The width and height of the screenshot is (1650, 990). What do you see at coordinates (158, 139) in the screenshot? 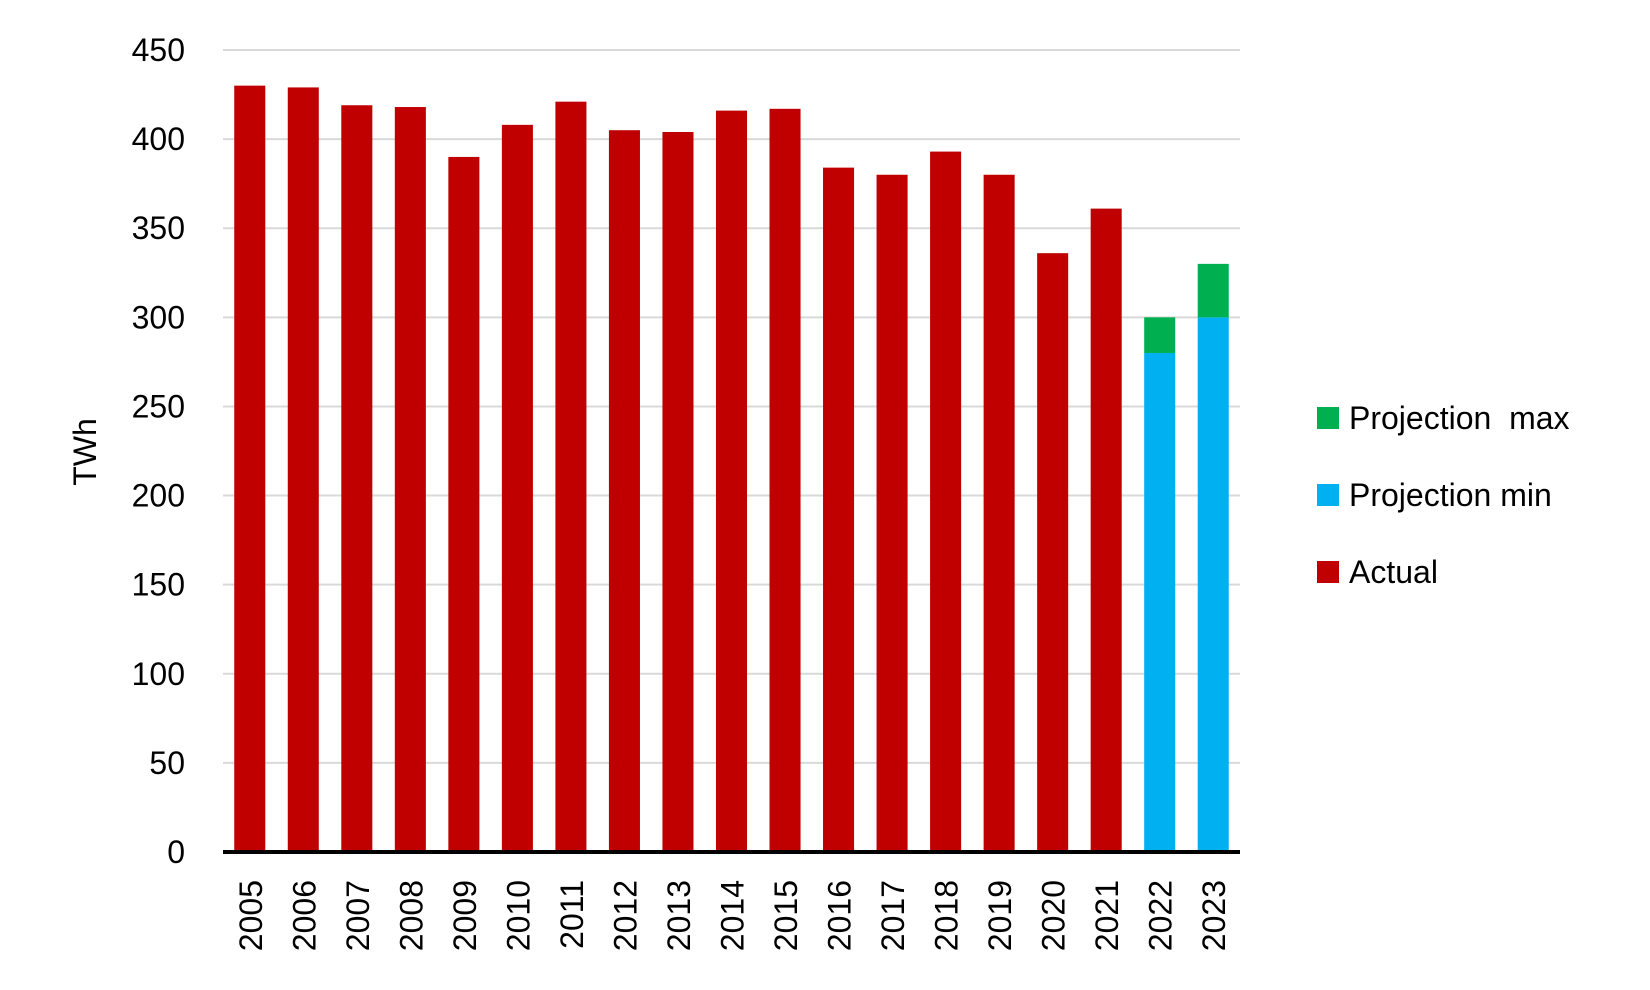
I see `y-tick-label: 400` at bounding box center [158, 139].